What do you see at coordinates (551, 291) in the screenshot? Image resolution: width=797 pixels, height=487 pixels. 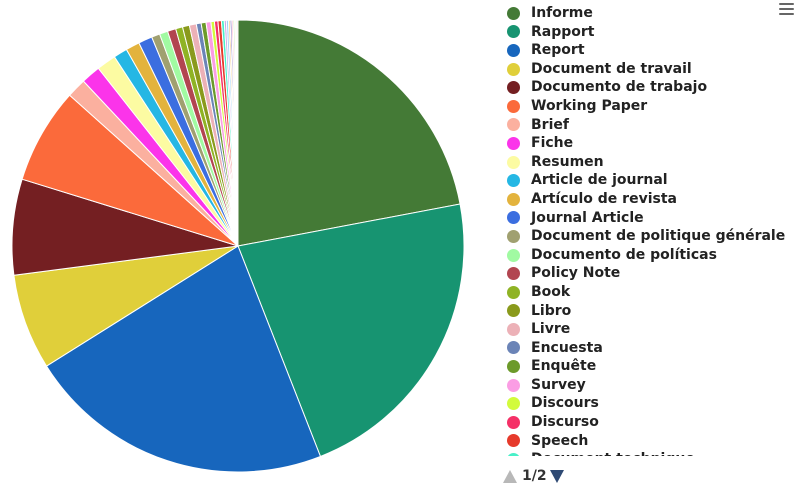 I see `legend-label: Book` at bounding box center [551, 291].